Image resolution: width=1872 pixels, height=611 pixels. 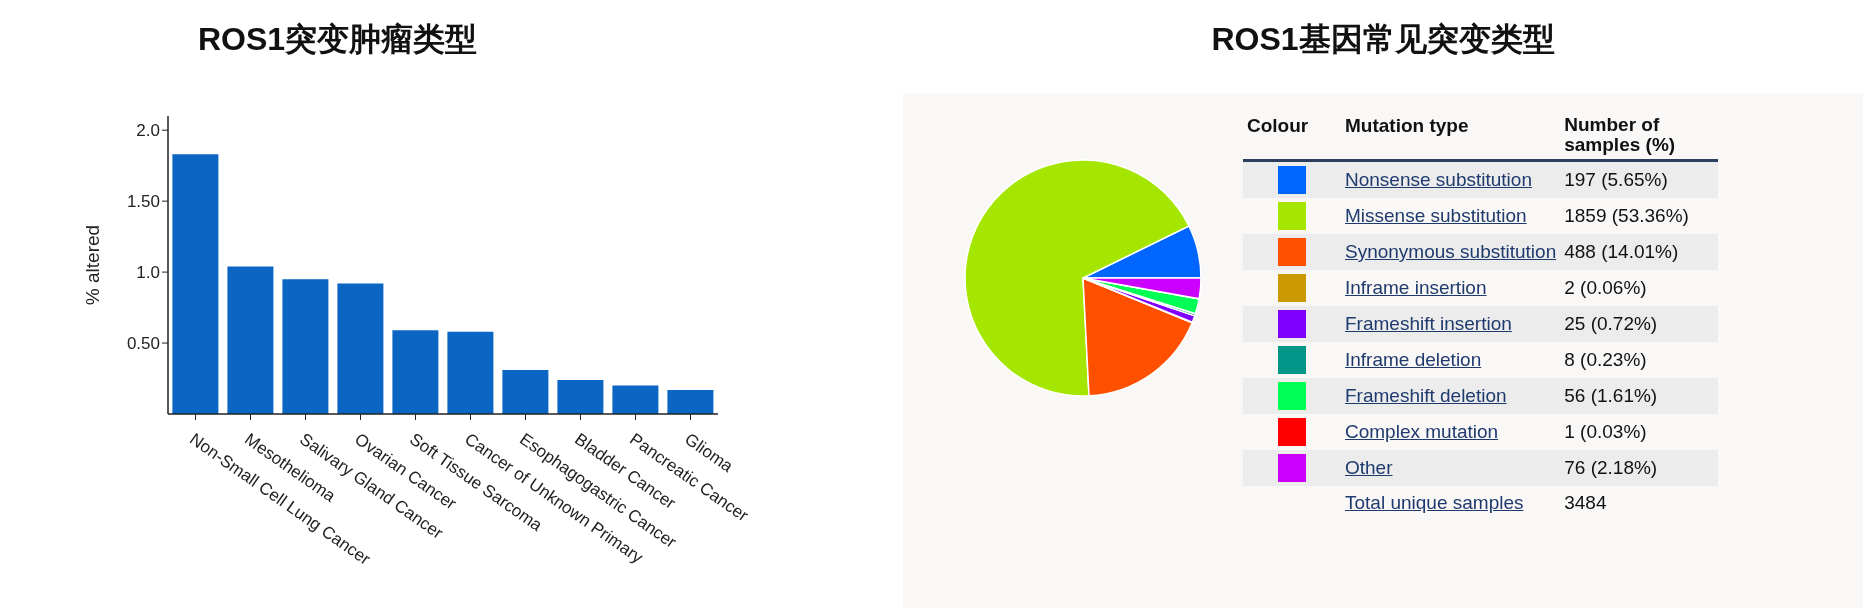 I want to click on data-label: 488 (14.01%), so click(x=1621, y=252).